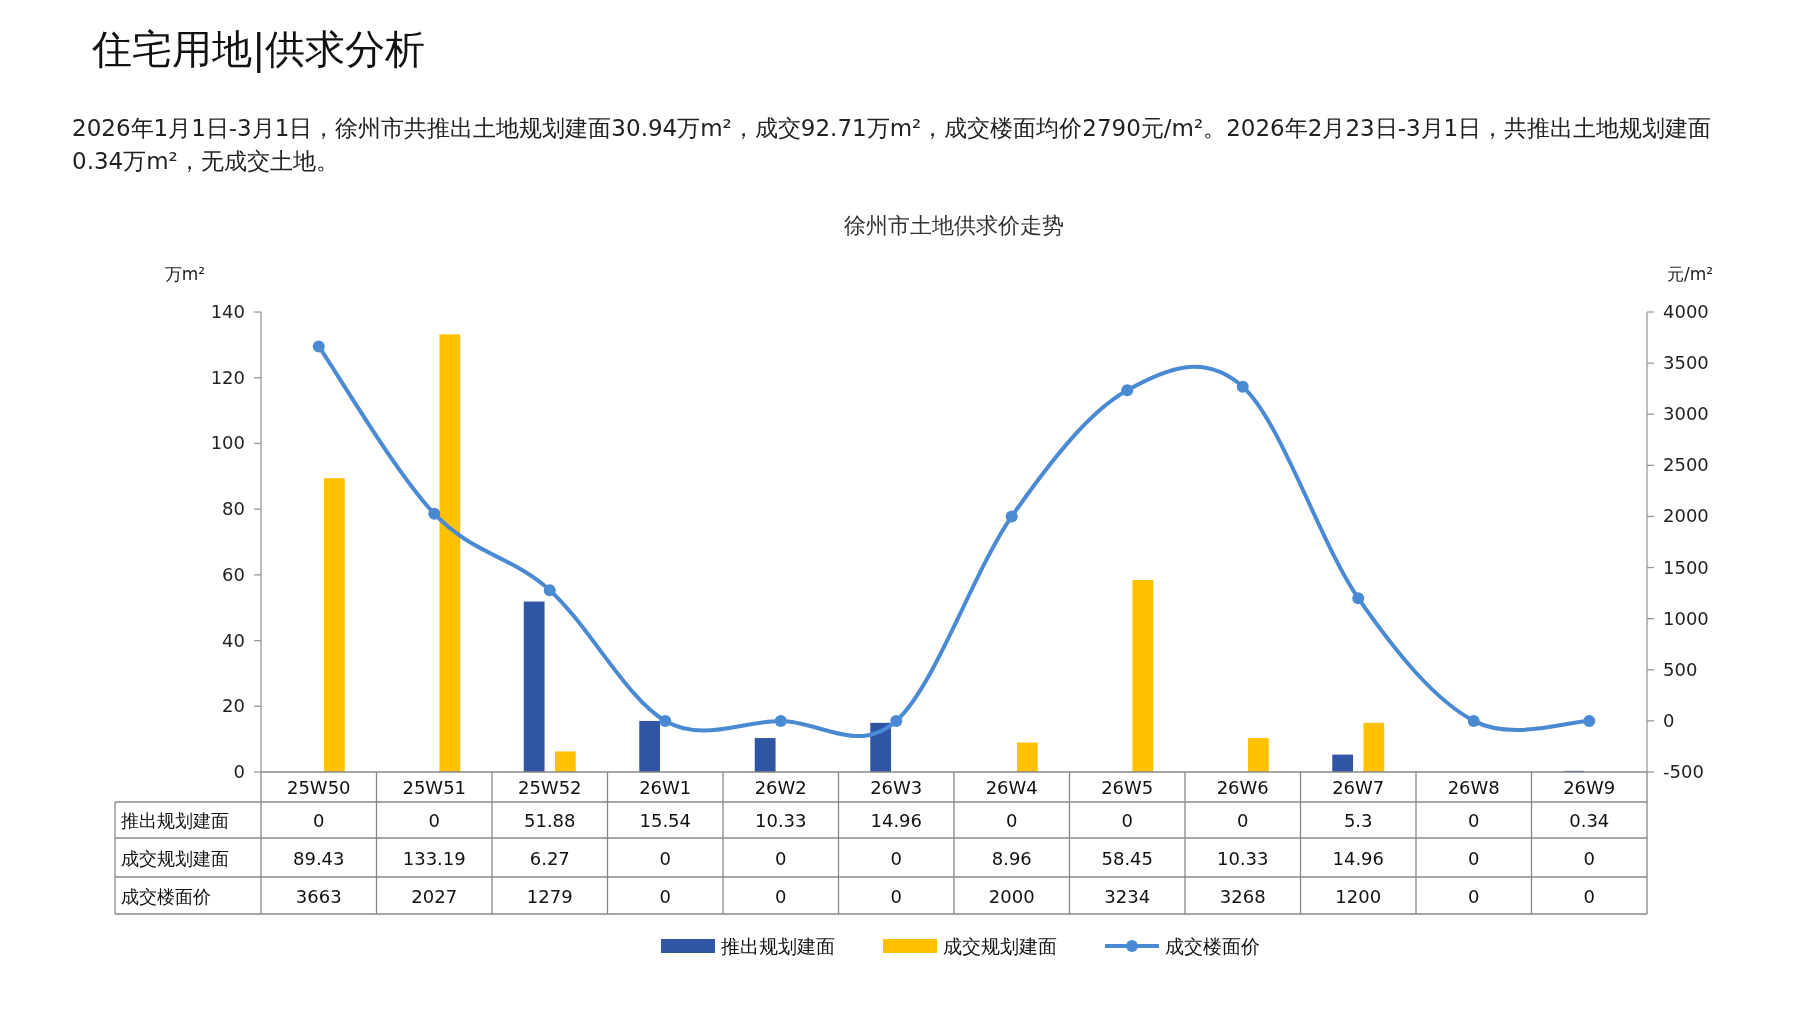 The width and height of the screenshot is (1797, 1010). I want to click on x-tick-label: 26W7, so click(1358, 787).